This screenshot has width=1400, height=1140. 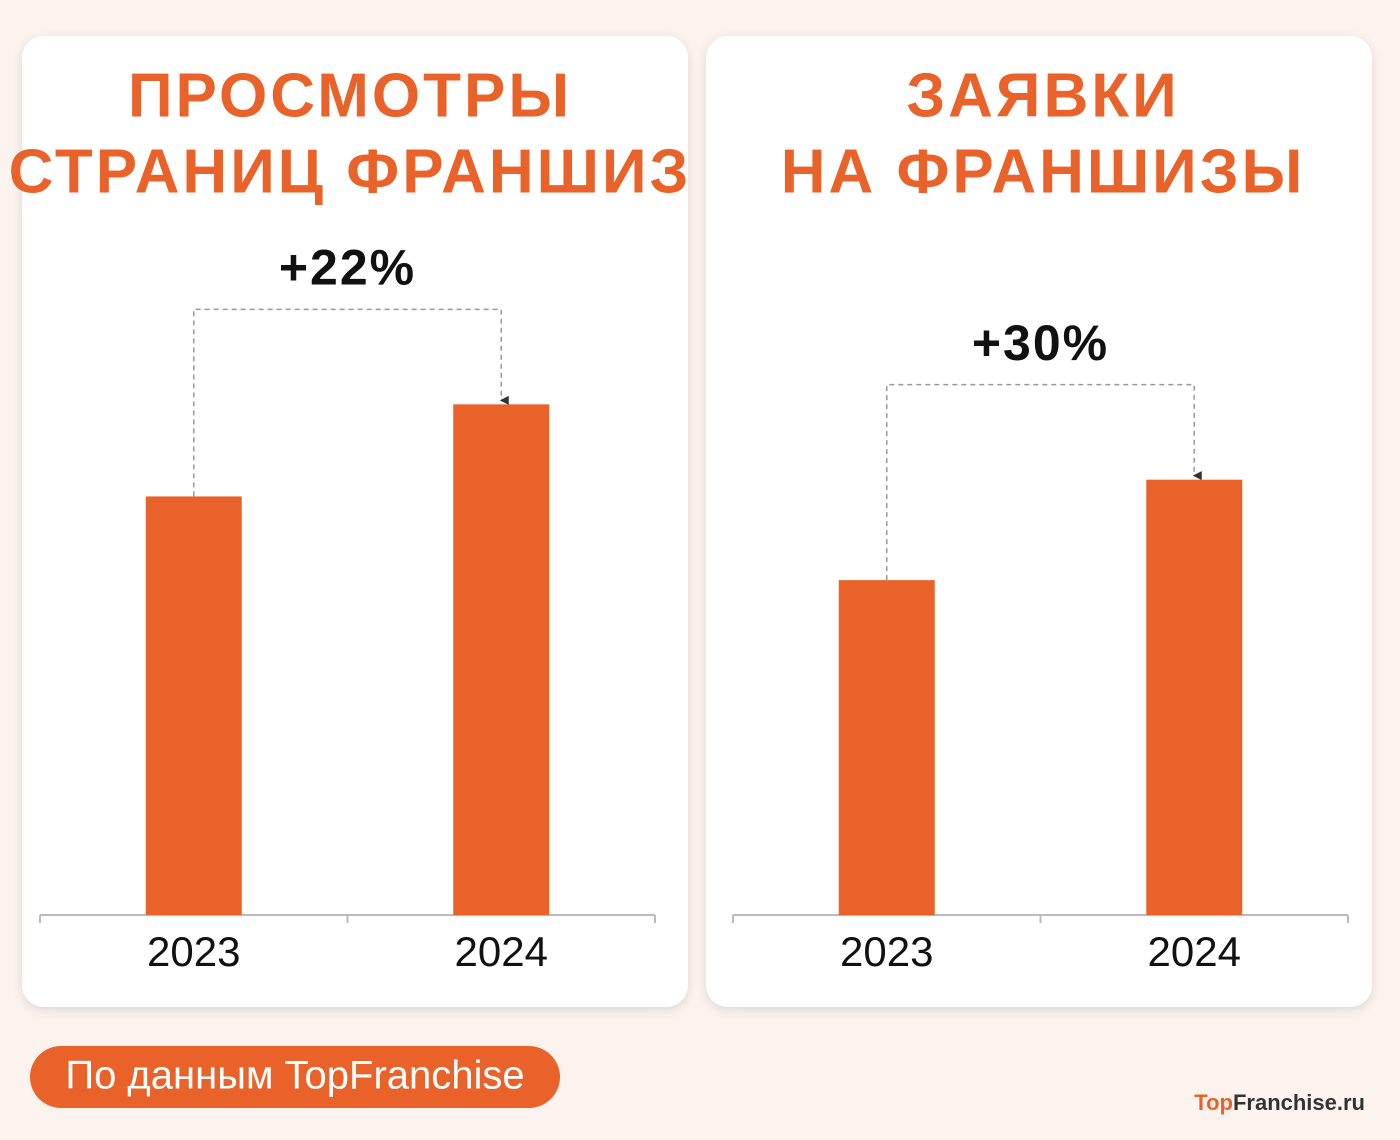 I want to click on logo-rest: Franchise.ru, so click(x=1299, y=1102).